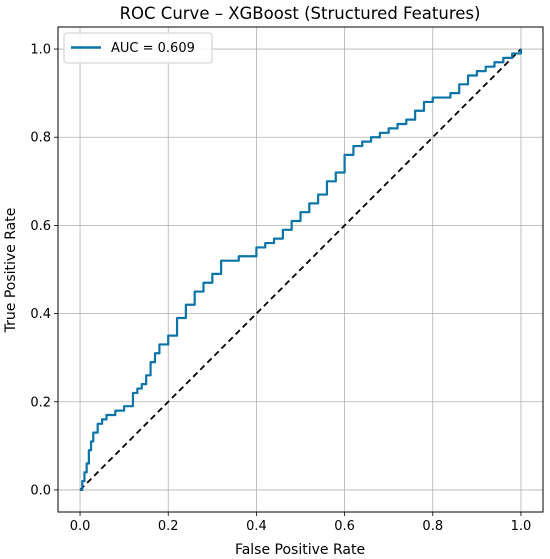 Image resolution: width=550 pixels, height=559 pixels. Describe the element at coordinates (521, 526) in the screenshot. I see `x-tick-label: 1.0` at that location.